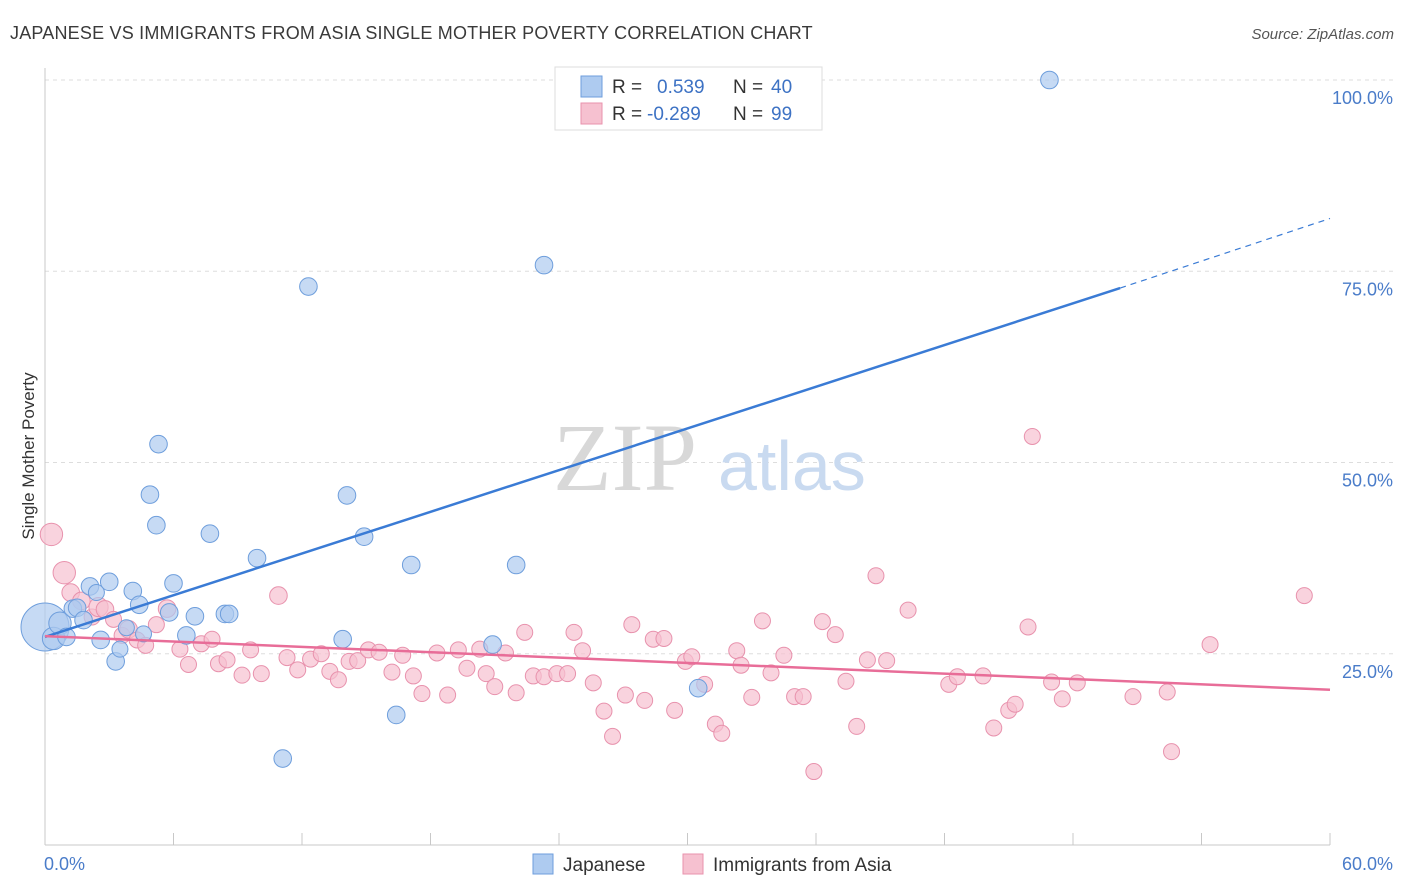 The width and height of the screenshot is (1406, 892). I want to click on stats-legend-r-label-japanese: R =, so click(627, 87).